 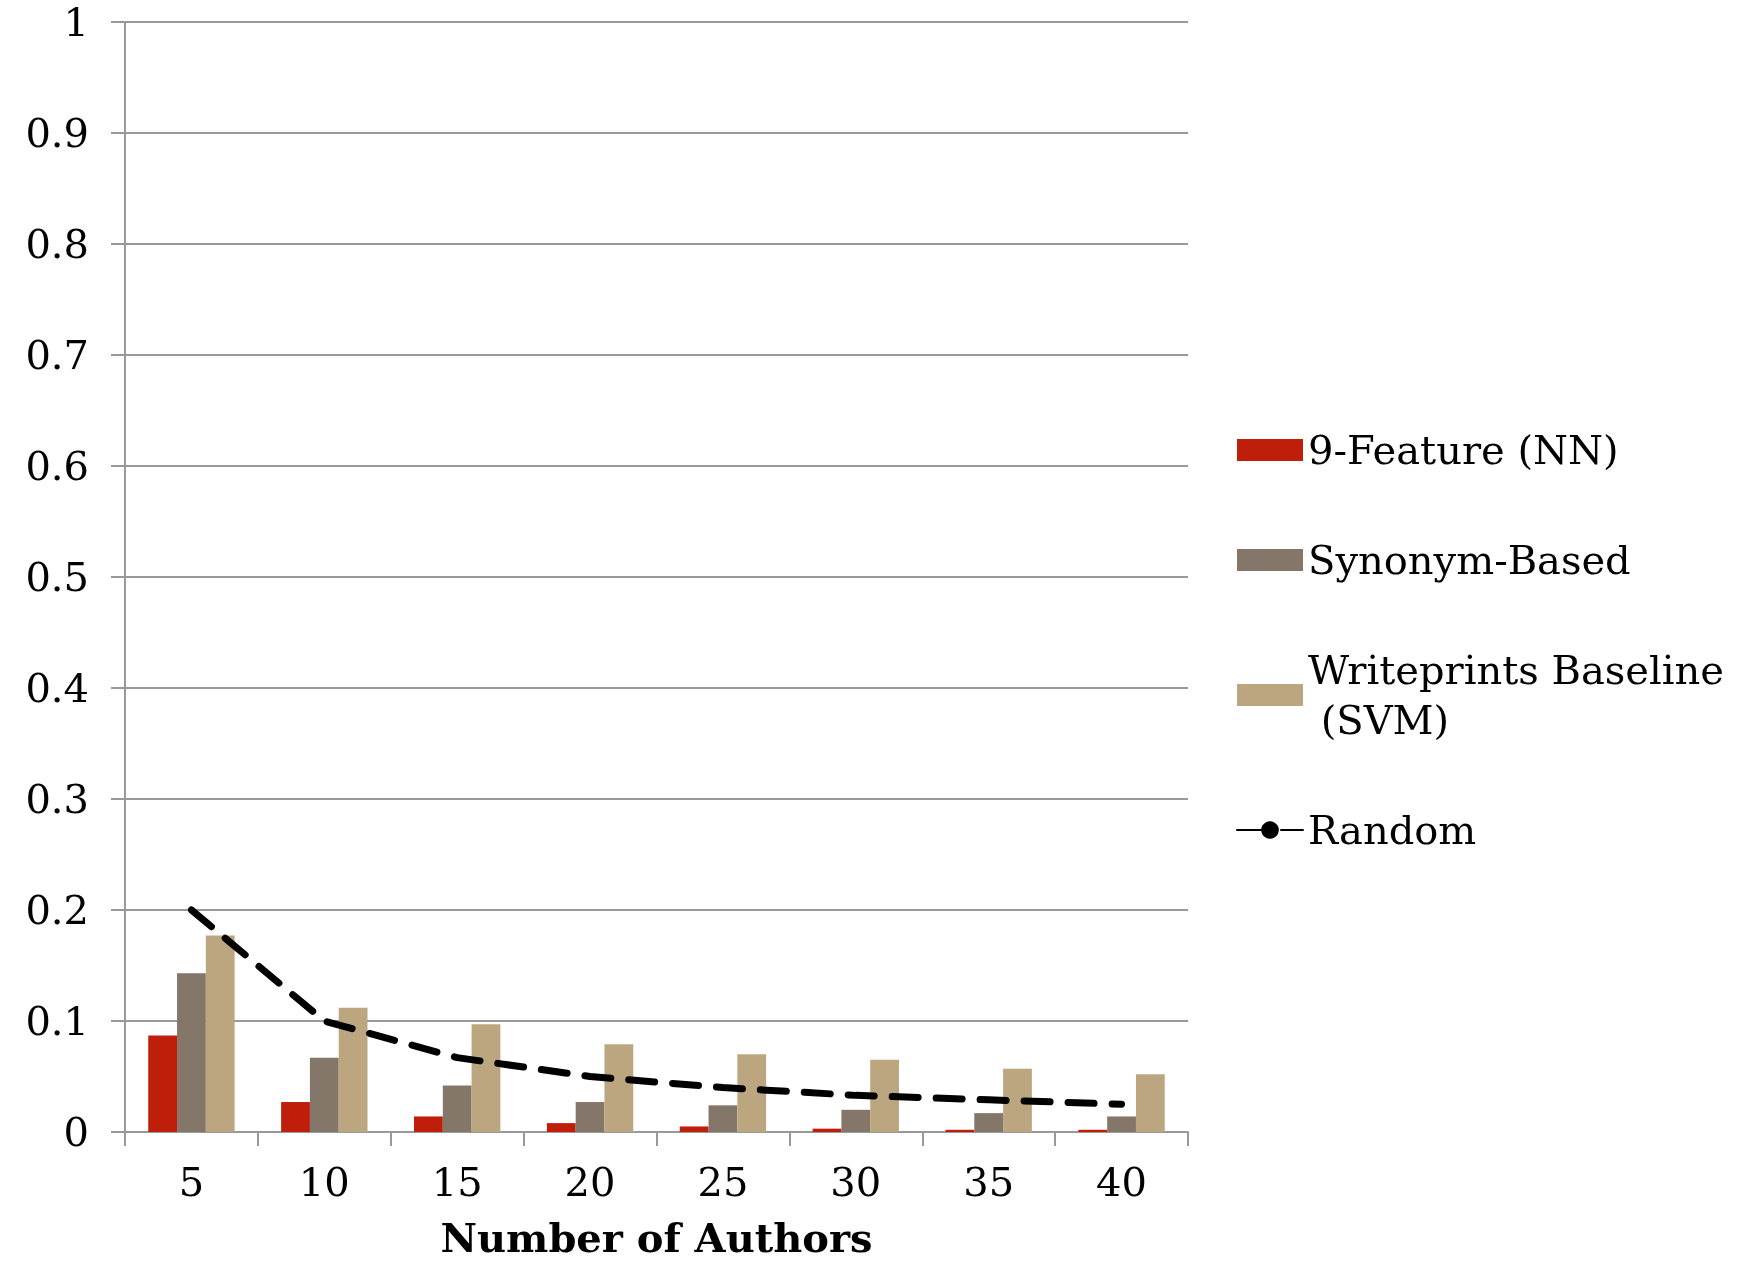 What do you see at coordinates (590, 1182) in the screenshot?
I see `x-tick-label: 20` at bounding box center [590, 1182].